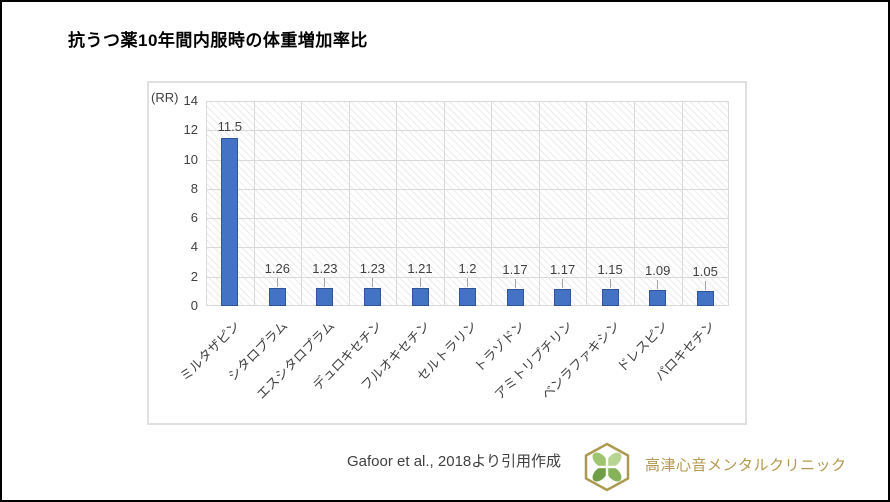 This screenshot has width=890, height=502. What do you see at coordinates (277, 268) in the screenshot?
I see `bar-value-label: 1.26` at bounding box center [277, 268].